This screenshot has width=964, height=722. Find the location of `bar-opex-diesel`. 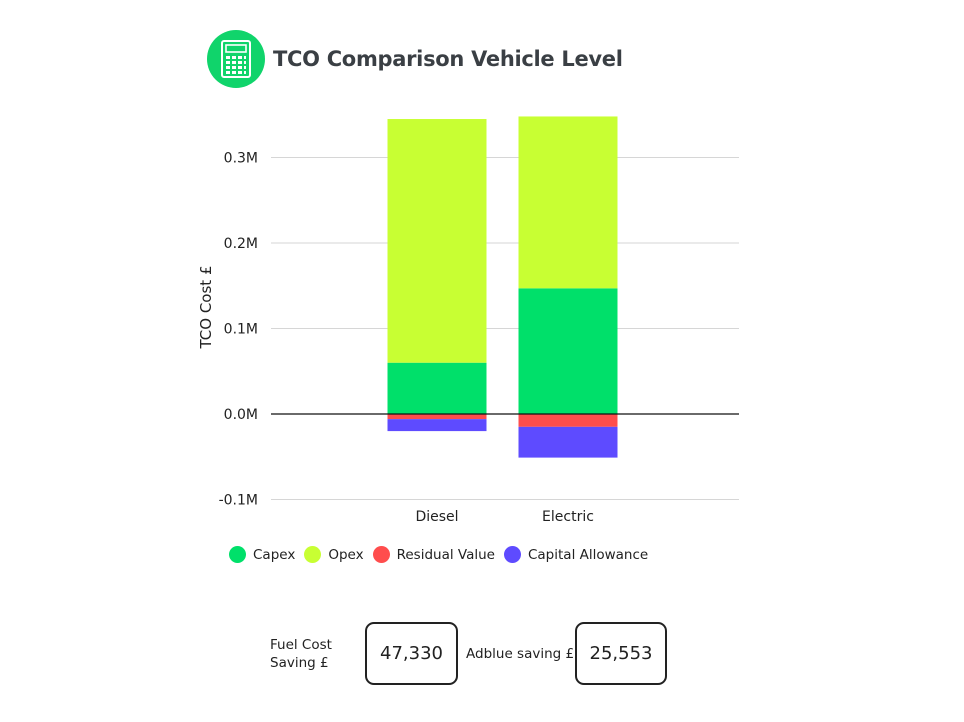

bar-opex-diesel is located at coordinates (437, 241).